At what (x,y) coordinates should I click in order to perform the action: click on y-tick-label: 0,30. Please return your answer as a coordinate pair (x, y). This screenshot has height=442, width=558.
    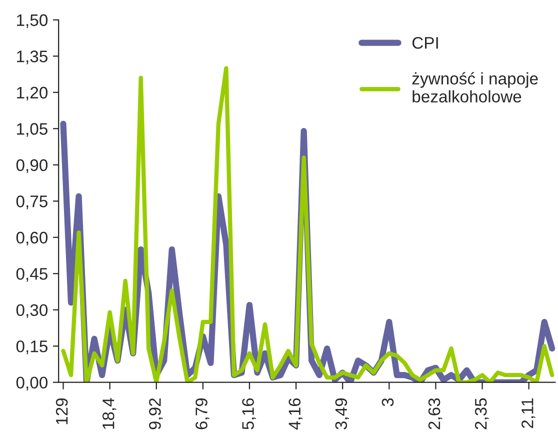
    Looking at the image, I should click on (32, 311).